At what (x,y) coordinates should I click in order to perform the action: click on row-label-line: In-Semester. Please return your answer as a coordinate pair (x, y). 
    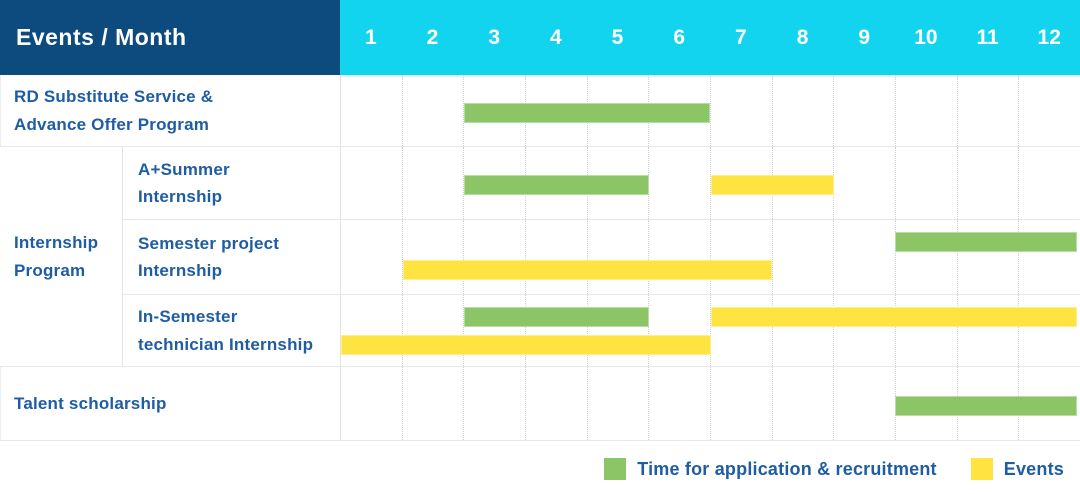
    Looking at the image, I should click on (188, 317).